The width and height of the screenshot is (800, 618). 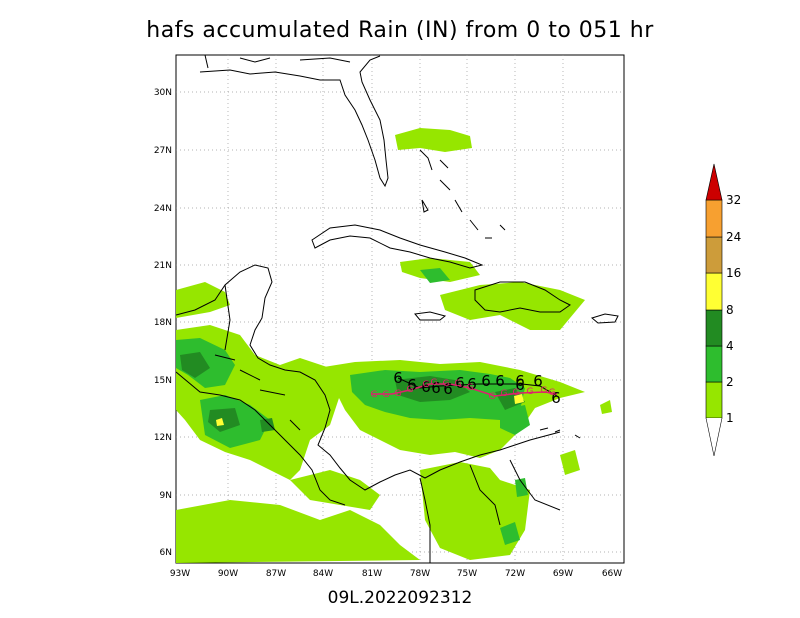 I want to click on colorbar: 1 2 4 8 16 24 32, so click(x=723, y=310).